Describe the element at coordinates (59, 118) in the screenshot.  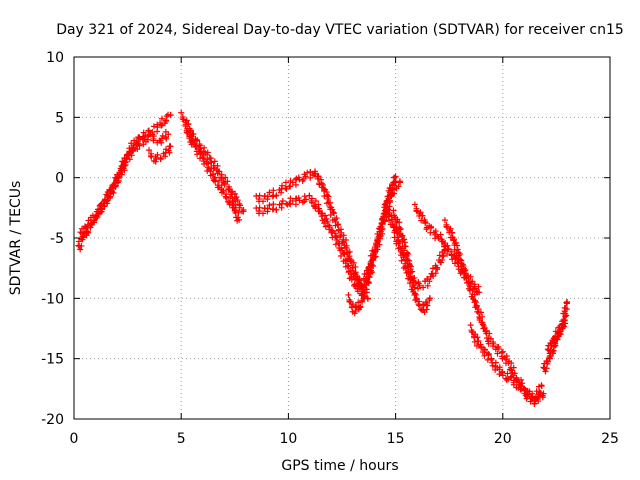
I see `y-tick-label: 5` at that location.